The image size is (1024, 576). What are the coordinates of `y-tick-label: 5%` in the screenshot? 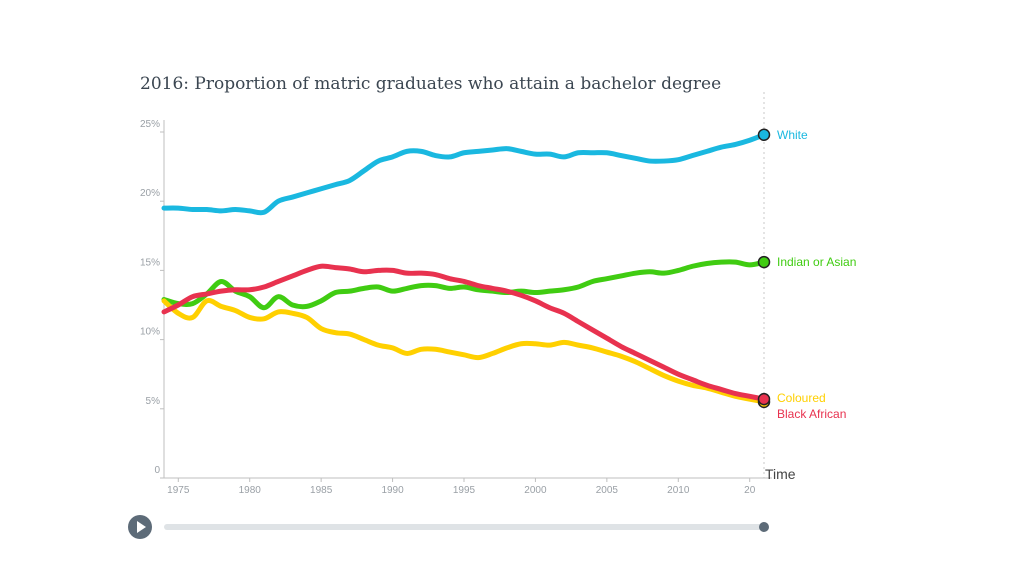 It's located at (153, 401).